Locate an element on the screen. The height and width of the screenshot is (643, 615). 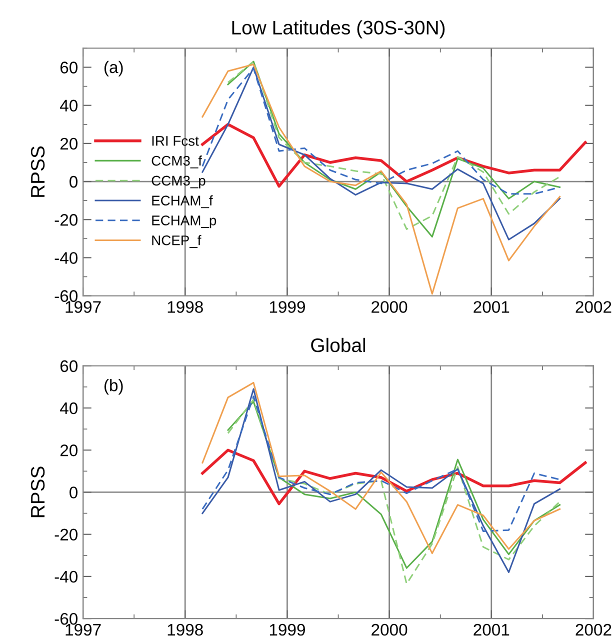
legend-label: ECHAM_p is located at coordinates (184, 222).